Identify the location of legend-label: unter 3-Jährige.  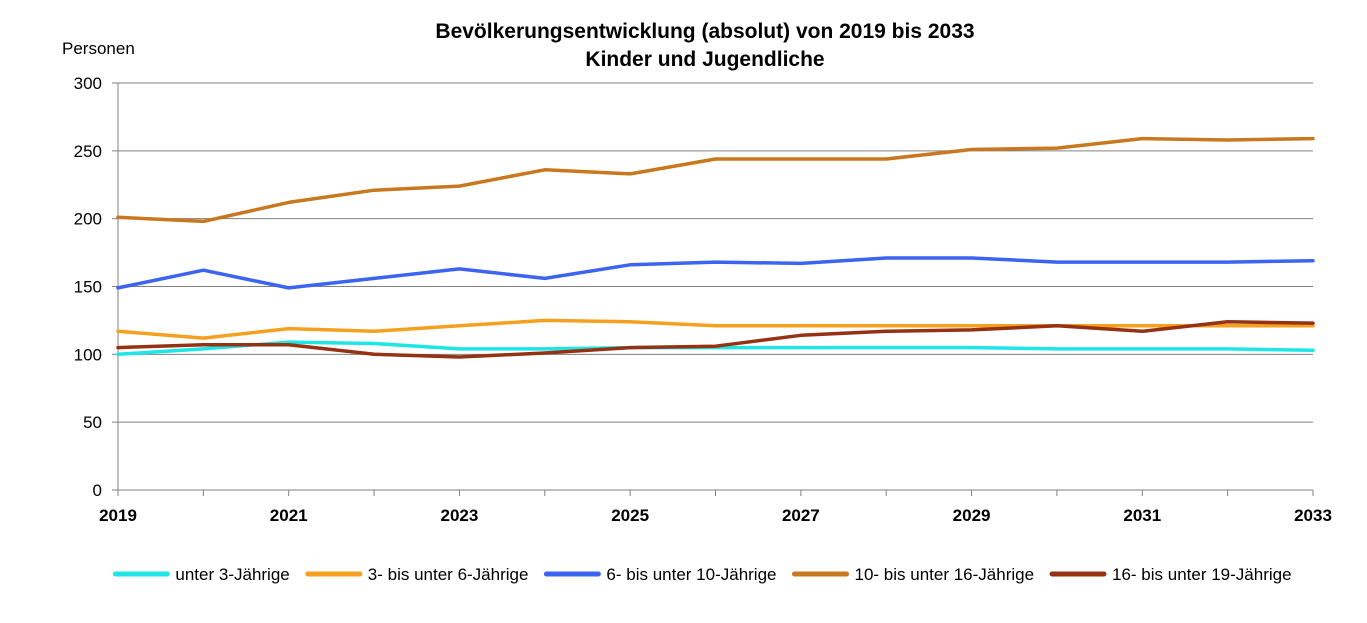
(232, 574).